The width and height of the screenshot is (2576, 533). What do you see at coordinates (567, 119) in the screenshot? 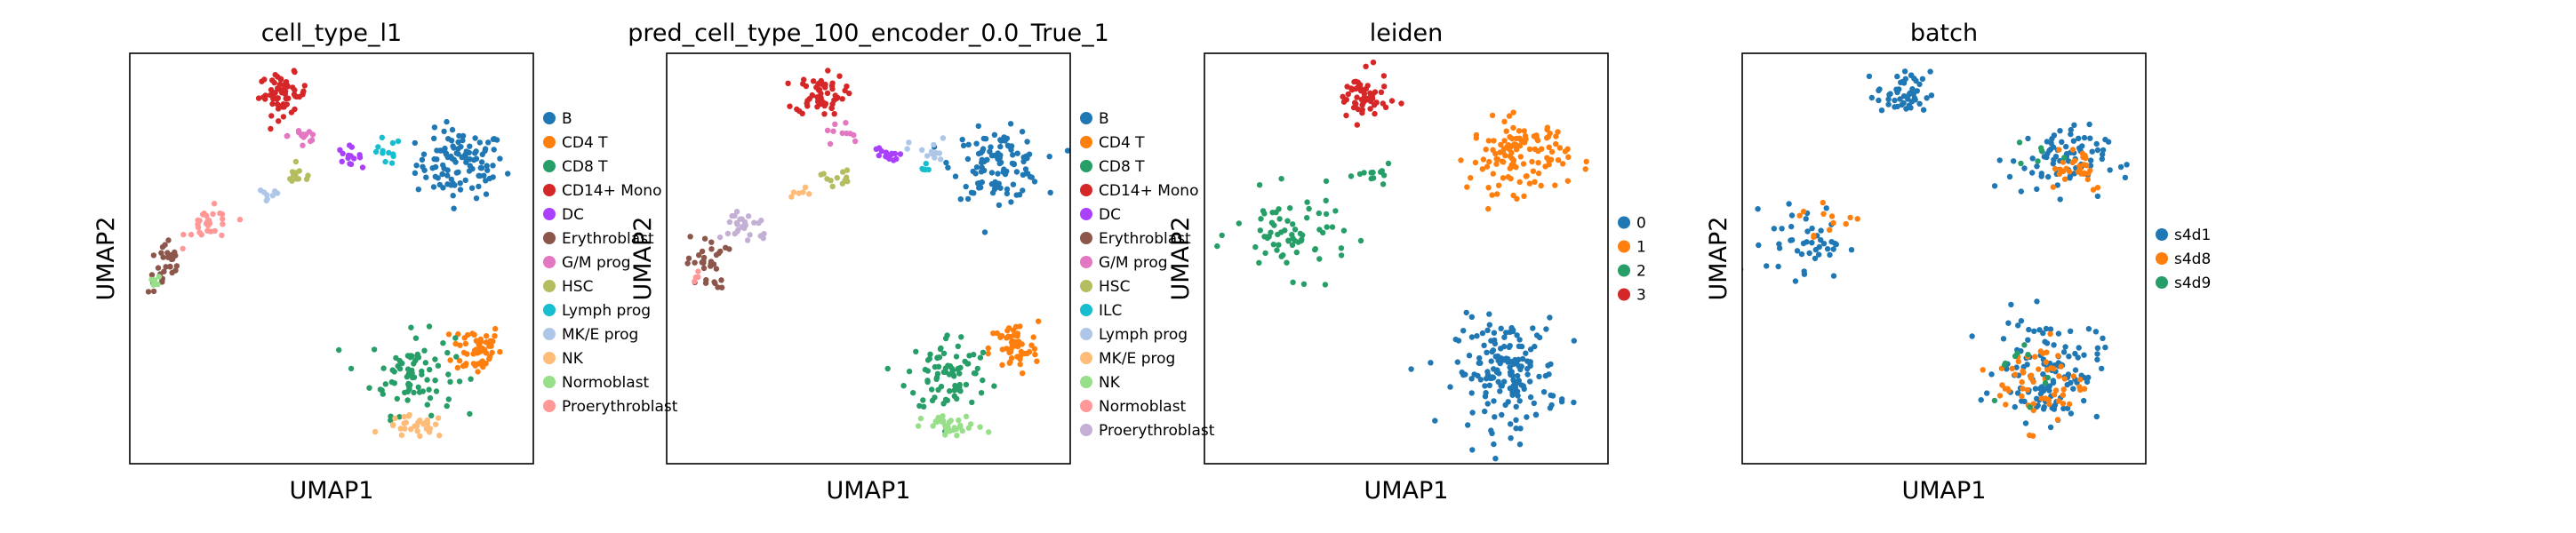
I see `legend-label: B` at bounding box center [567, 119].